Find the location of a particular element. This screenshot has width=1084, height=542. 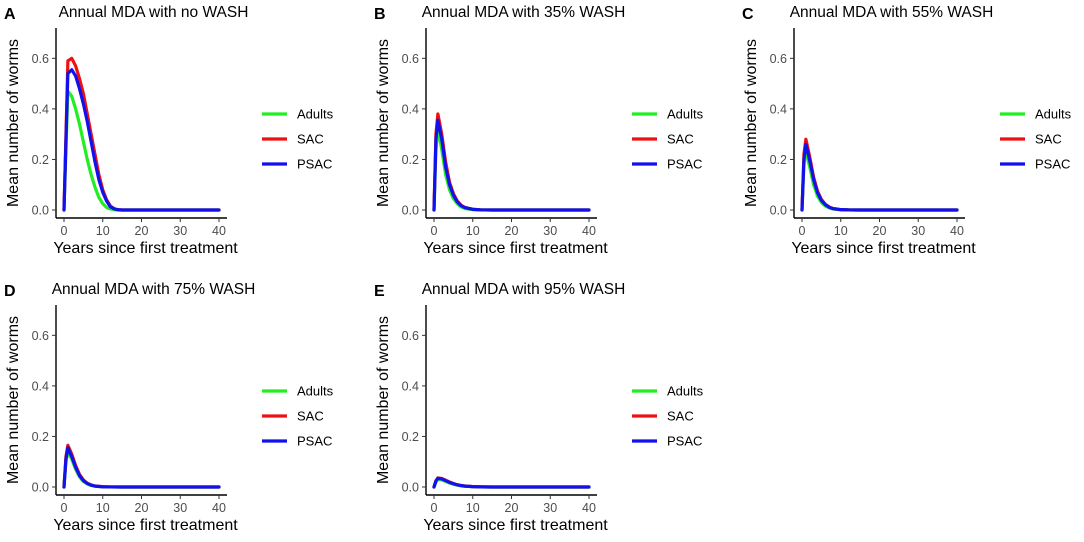

panel-tag: B is located at coordinates (380, 14).